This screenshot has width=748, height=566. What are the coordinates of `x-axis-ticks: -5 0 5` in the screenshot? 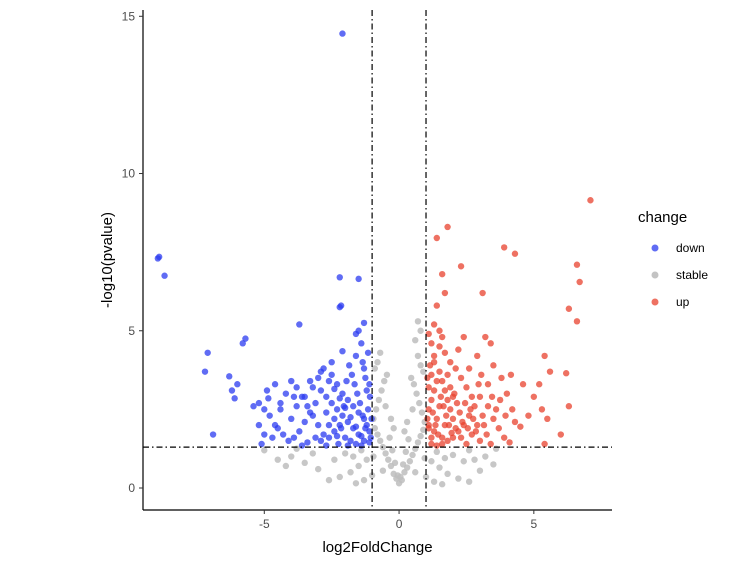 It's located at (398, 520).